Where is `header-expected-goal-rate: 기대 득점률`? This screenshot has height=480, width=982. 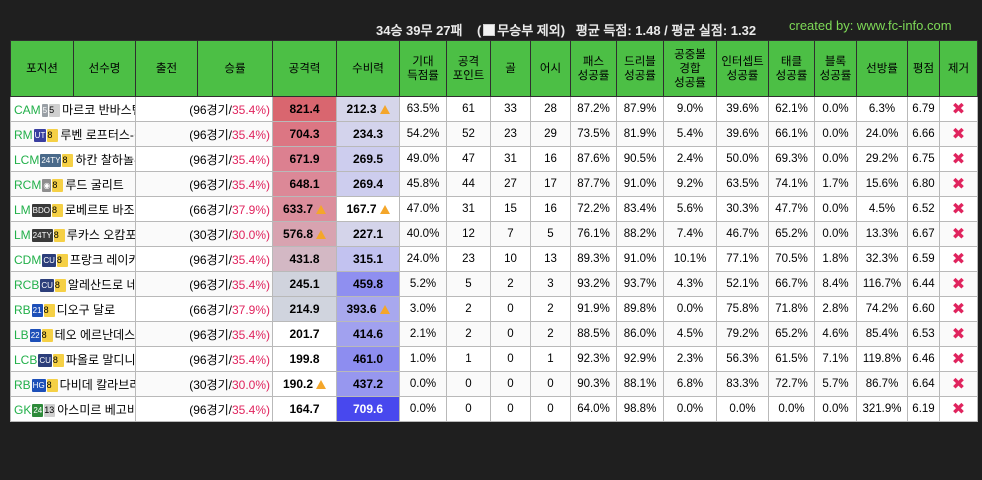
header-expected-goal-rate: 기대 득점률 is located at coordinates (423, 68).